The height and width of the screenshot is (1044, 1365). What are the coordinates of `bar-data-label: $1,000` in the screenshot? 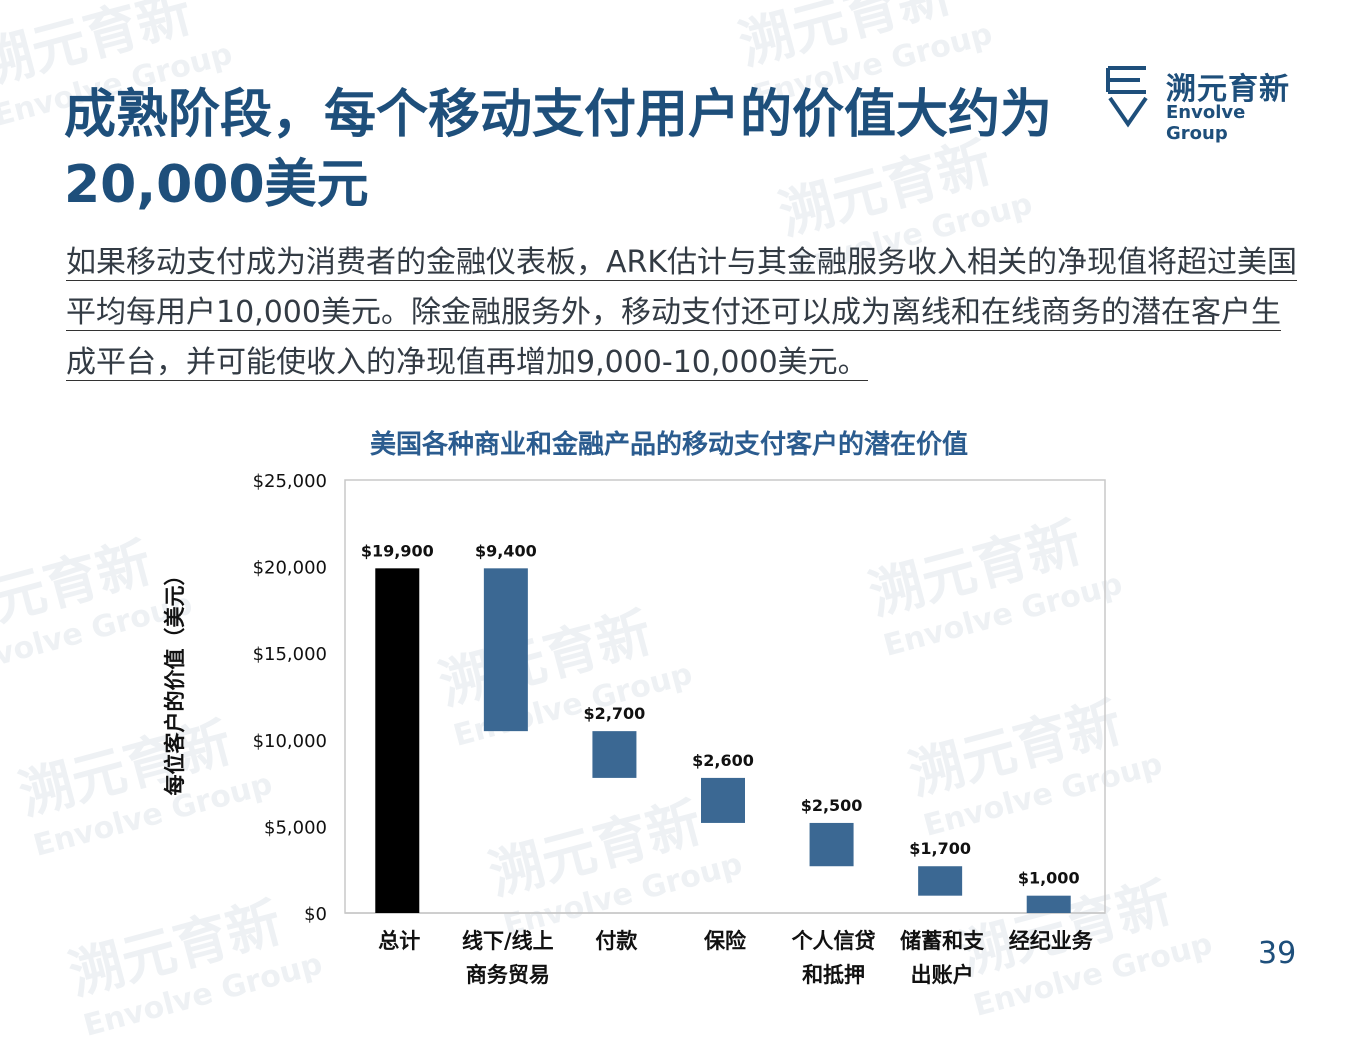 It's located at (1049, 878).